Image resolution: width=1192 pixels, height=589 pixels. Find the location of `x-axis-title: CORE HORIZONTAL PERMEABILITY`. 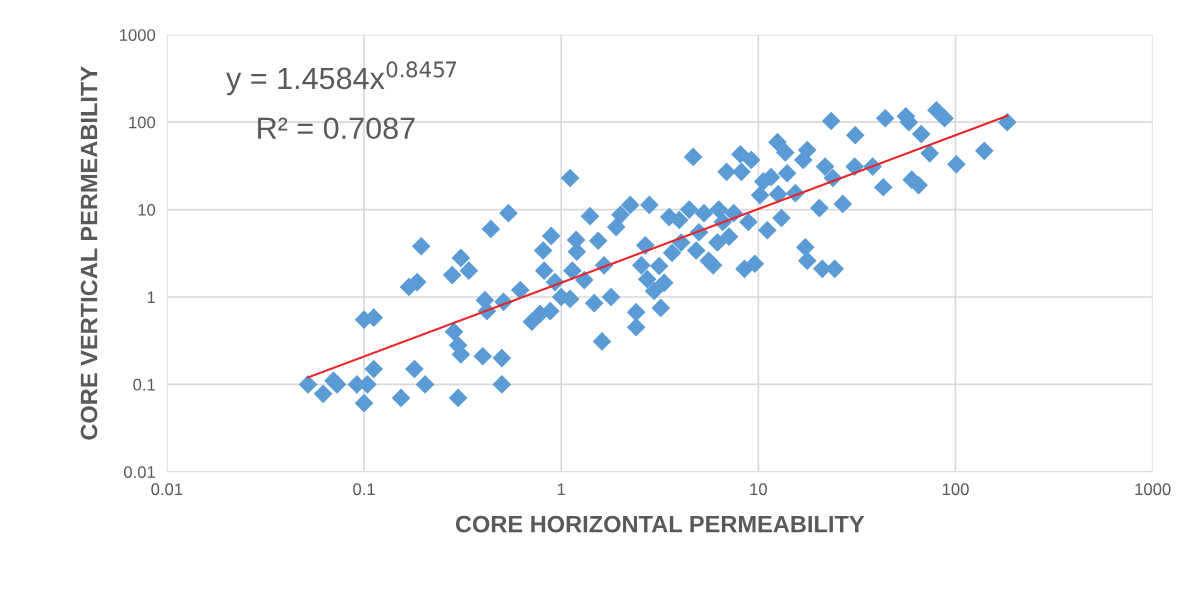

x-axis-title: CORE HORIZONTAL PERMEABILITY is located at coordinates (660, 524).